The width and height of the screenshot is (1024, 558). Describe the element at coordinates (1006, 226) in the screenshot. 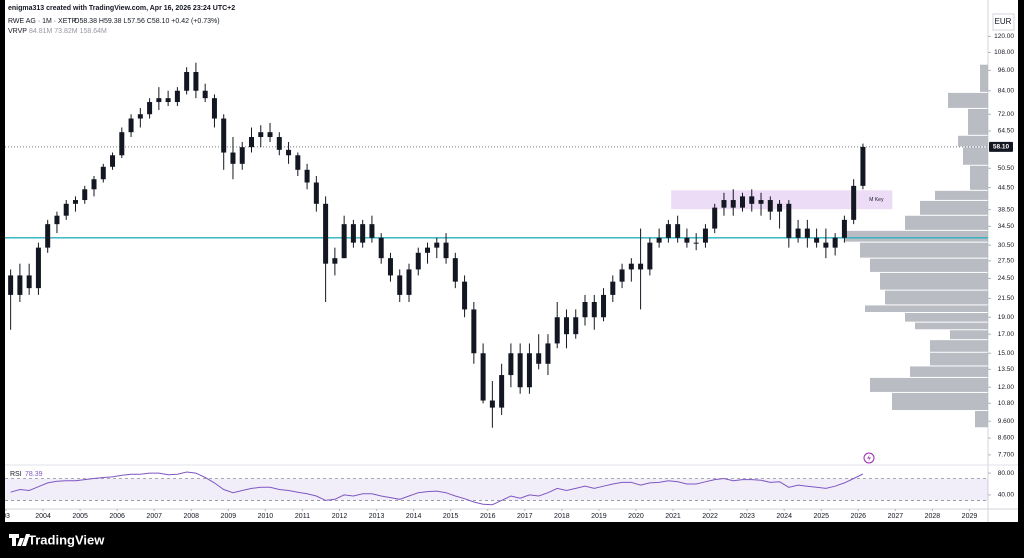

I see `y-tick-label: 34.50` at that location.